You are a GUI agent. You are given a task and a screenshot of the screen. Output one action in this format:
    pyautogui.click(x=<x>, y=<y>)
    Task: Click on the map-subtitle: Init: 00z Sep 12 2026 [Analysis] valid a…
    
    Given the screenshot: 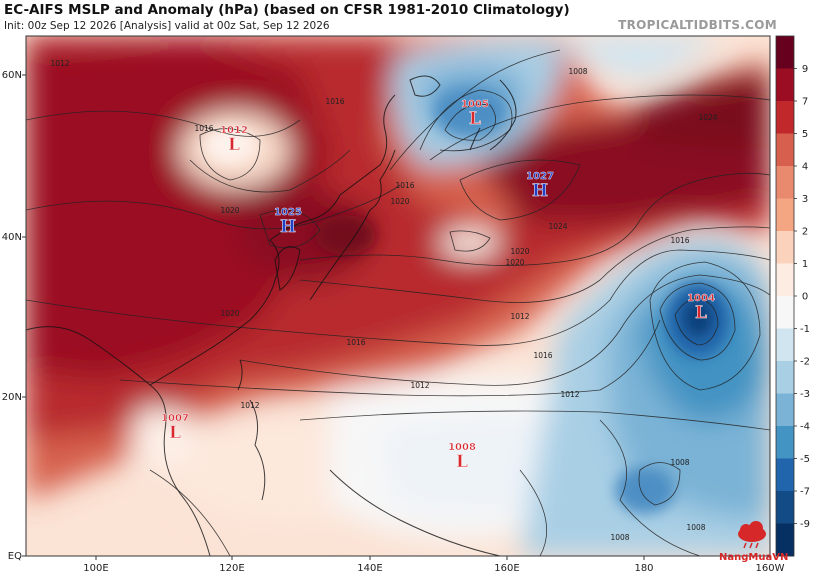 What is the action you would take?
    pyautogui.click(x=167, y=26)
    